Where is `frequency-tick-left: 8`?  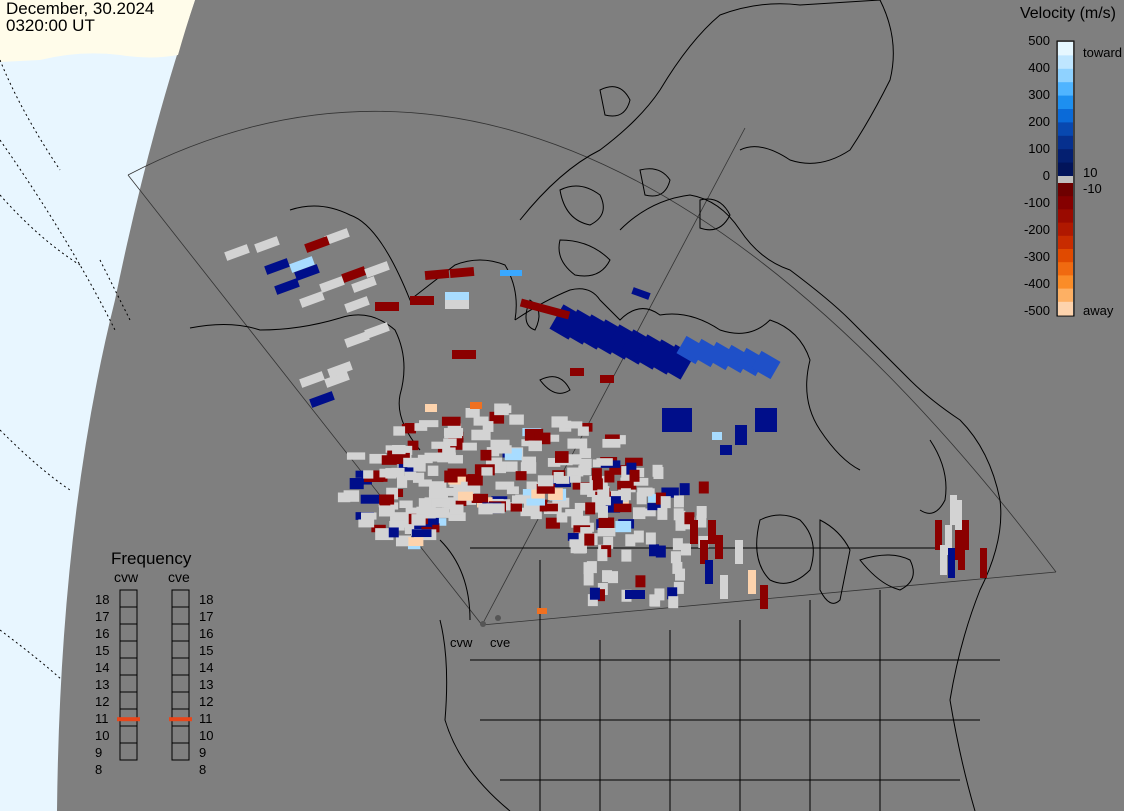 frequency-tick-left: 8 is located at coordinates (99, 769).